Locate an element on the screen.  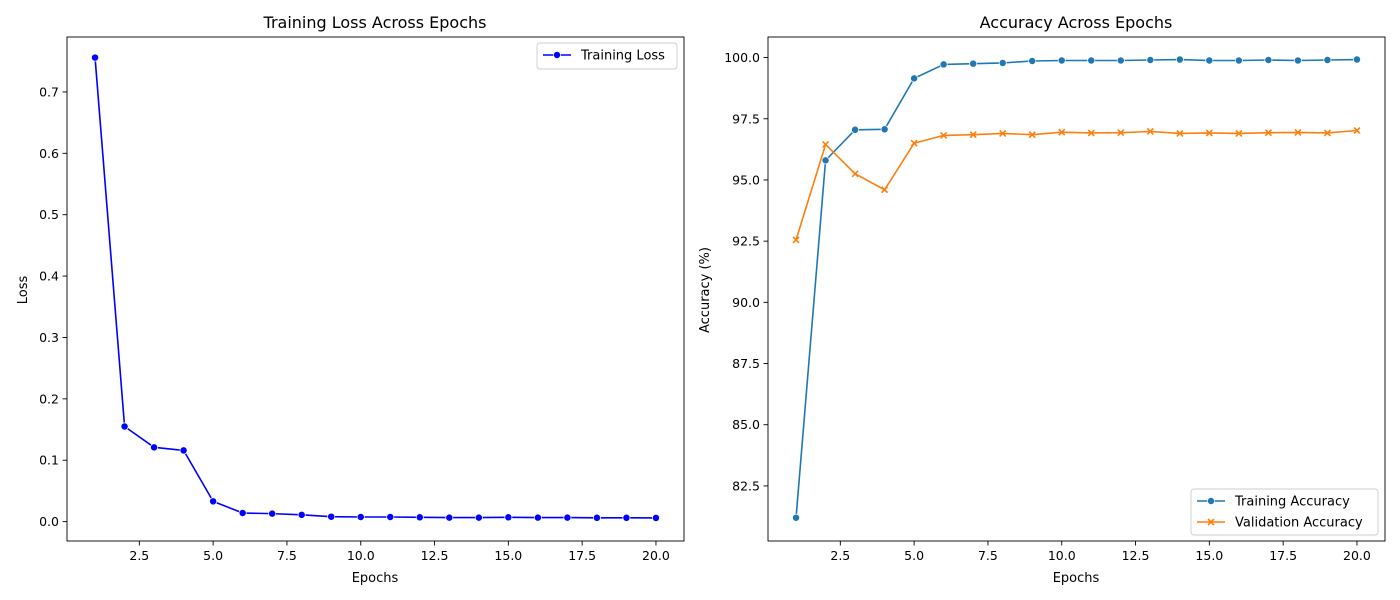
training-accuracy-legend-marker is located at coordinates (1211, 501).